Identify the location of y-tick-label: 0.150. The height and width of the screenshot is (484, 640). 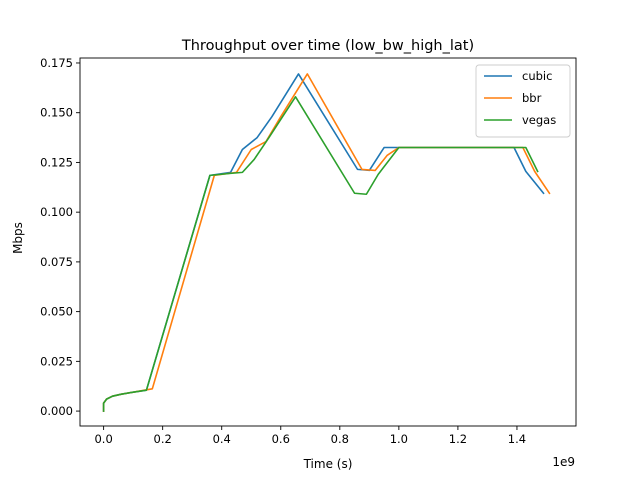
(56, 113).